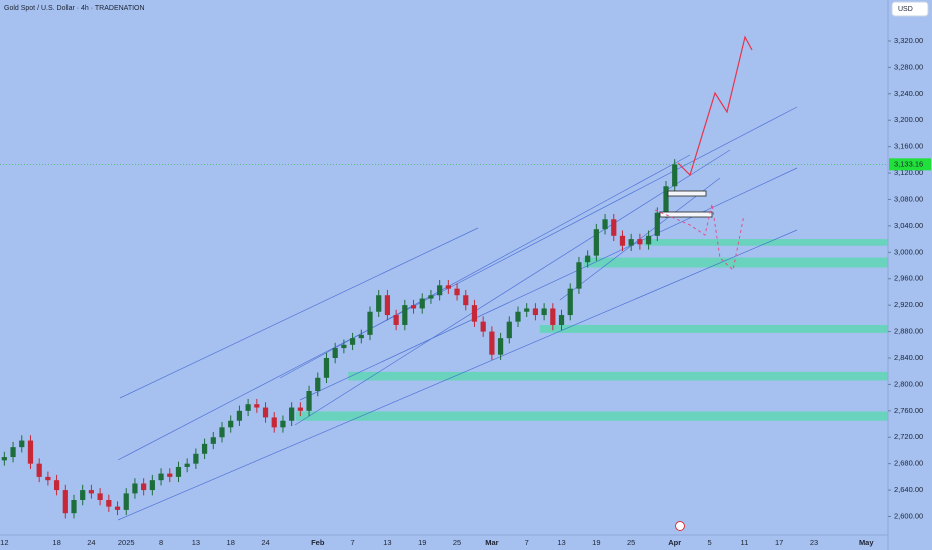 This screenshot has width=932, height=550. Describe the element at coordinates (908, 278) in the screenshot. I see `y-tick-label: 2,960.00` at that location.